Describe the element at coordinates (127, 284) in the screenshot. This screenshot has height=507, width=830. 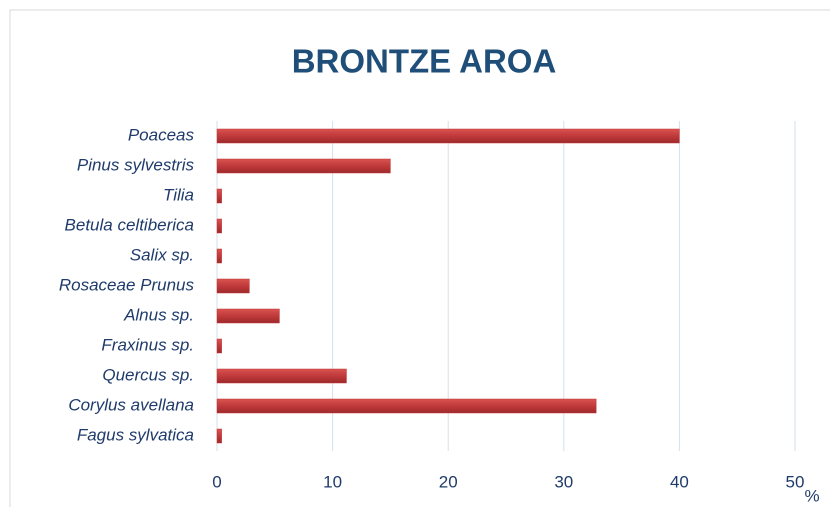
I see `y-tick-label: Rosaceae Prunus` at that location.